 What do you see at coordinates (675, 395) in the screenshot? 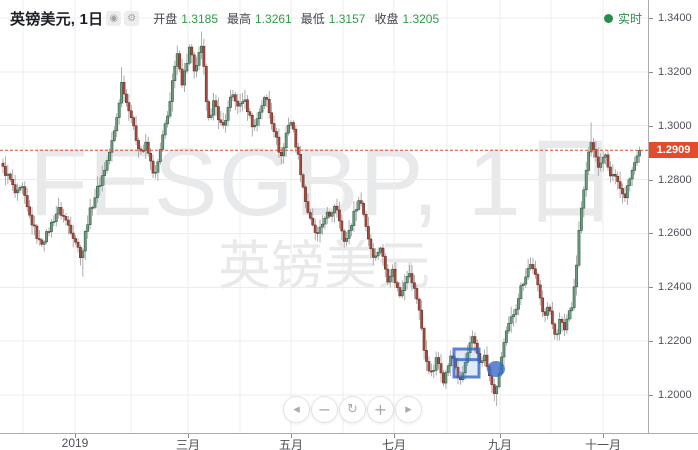
I see `price-tick-label: 1.2000` at bounding box center [675, 395].